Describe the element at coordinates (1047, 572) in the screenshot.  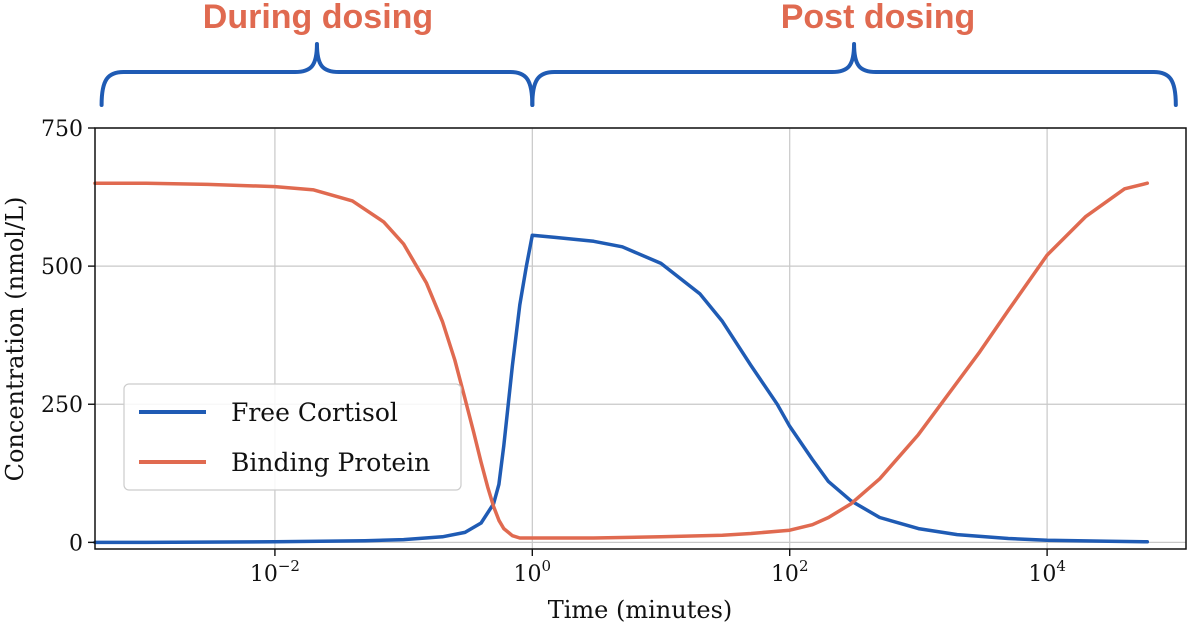
I see `x-tick-label-3: 10⁴` at that location.